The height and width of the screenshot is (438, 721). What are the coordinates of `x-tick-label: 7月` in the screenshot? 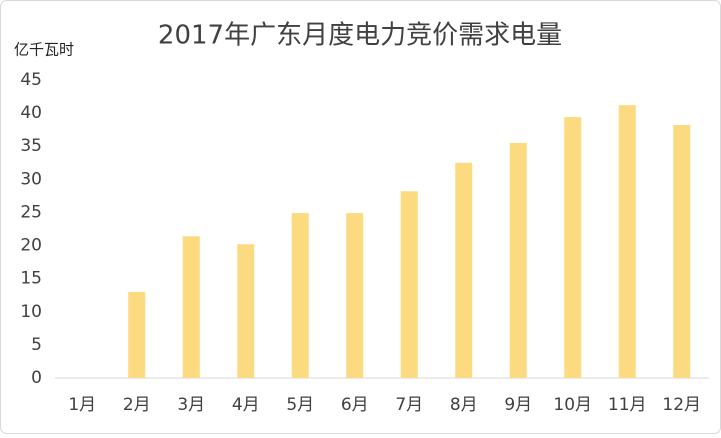 It's located at (409, 405).